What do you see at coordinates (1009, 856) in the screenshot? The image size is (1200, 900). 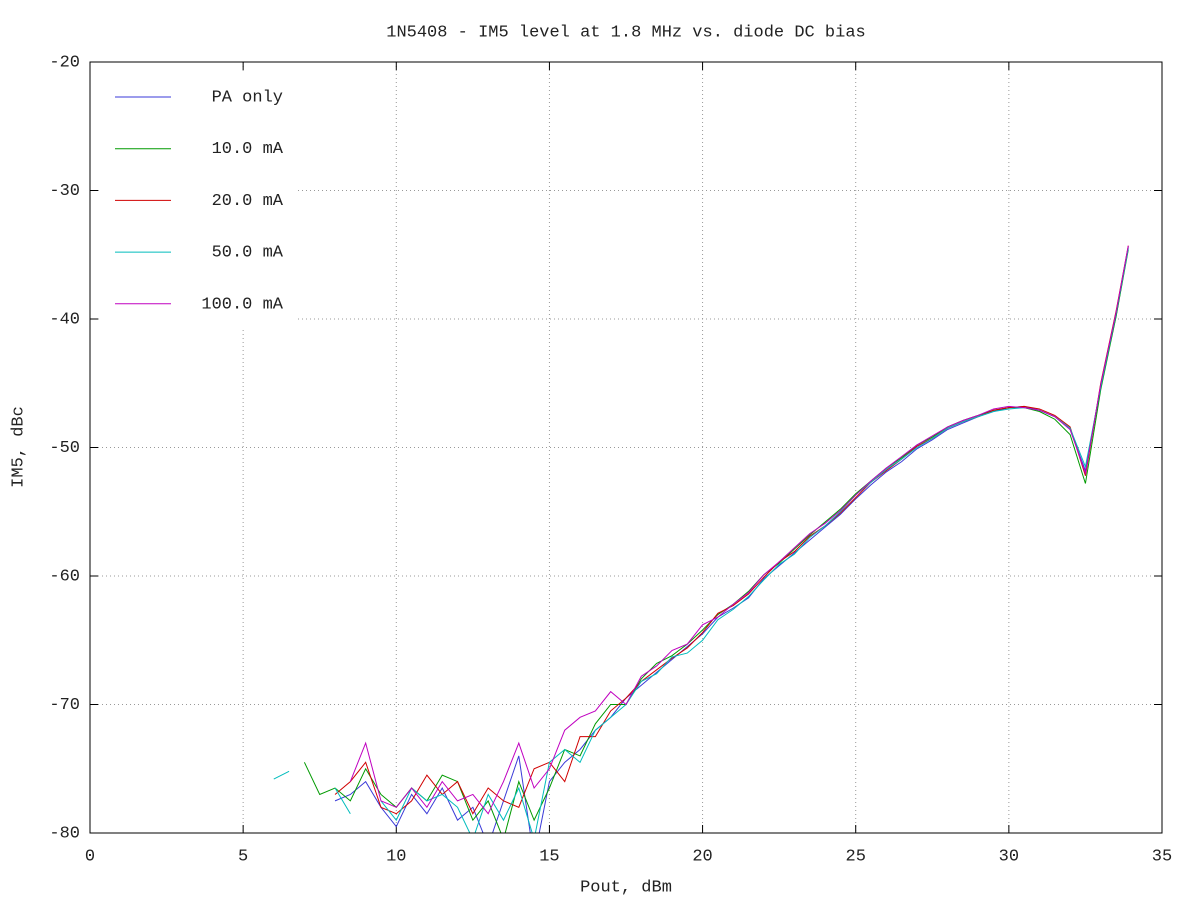 I see `x-tick-label: 30` at bounding box center [1009, 856].